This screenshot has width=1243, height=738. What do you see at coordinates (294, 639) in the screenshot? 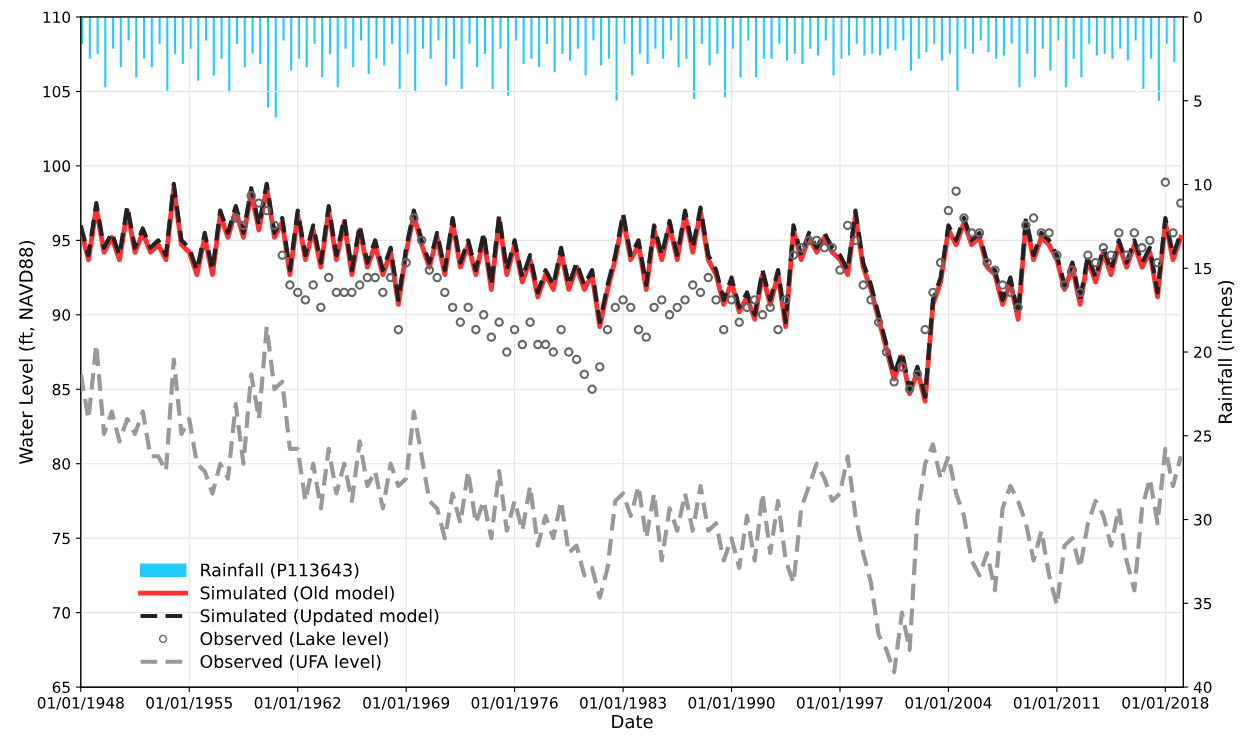
I see `legend-label: Observed (Lake level)` at bounding box center [294, 639].